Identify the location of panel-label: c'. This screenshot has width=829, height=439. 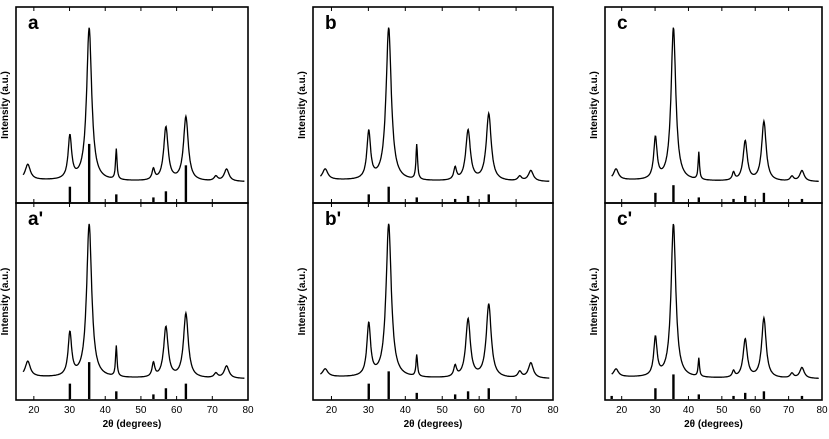
(624, 219).